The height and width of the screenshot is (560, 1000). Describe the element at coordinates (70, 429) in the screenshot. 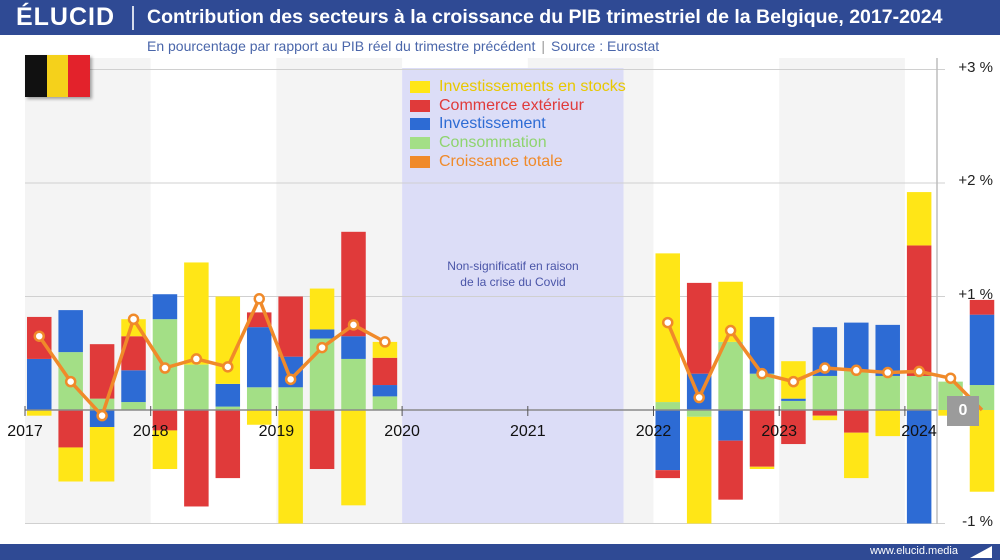

I see `bar-commerce-2017-T2` at that location.